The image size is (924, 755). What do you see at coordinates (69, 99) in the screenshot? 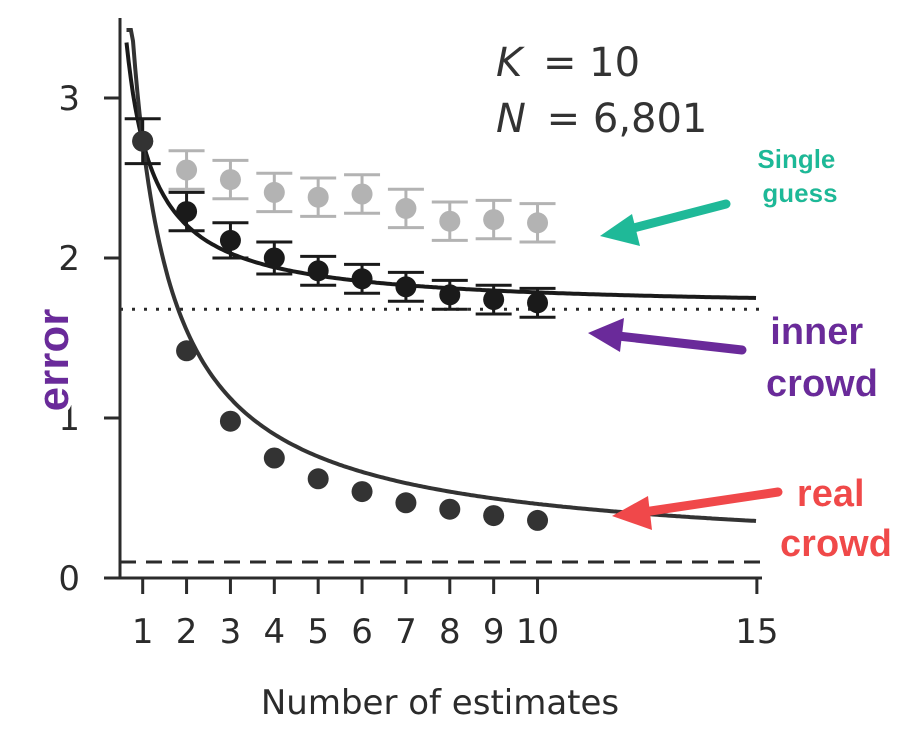
I see `y-tick-label: 3` at bounding box center [69, 99].